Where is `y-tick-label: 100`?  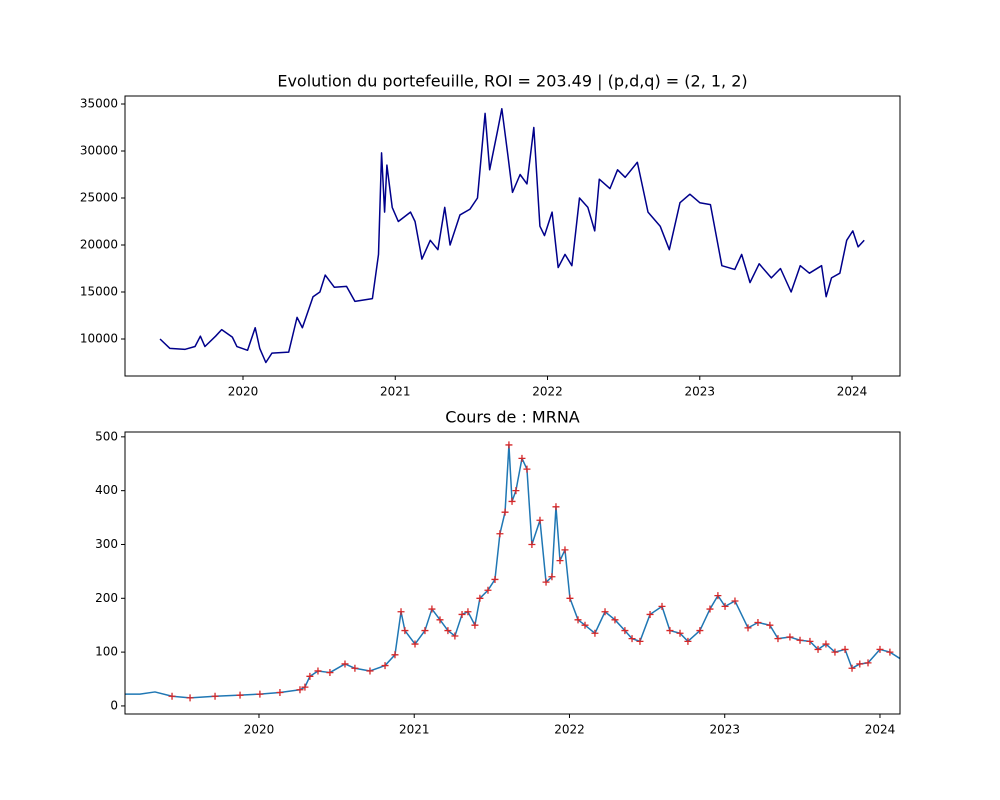
y-tick-label: 100 is located at coordinates (106, 652).